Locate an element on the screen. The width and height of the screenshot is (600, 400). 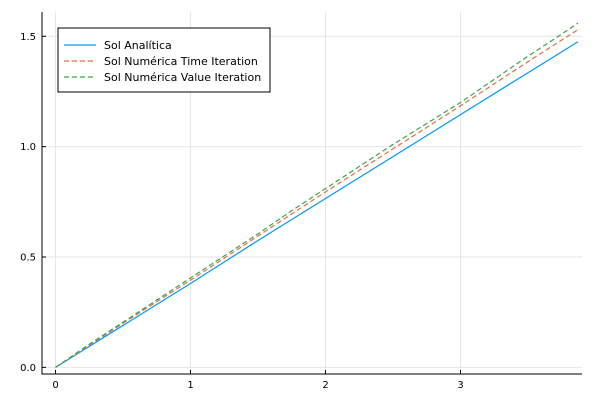
x-tick-labels: 0 1 2 3 is located at coordinates (257, 385).